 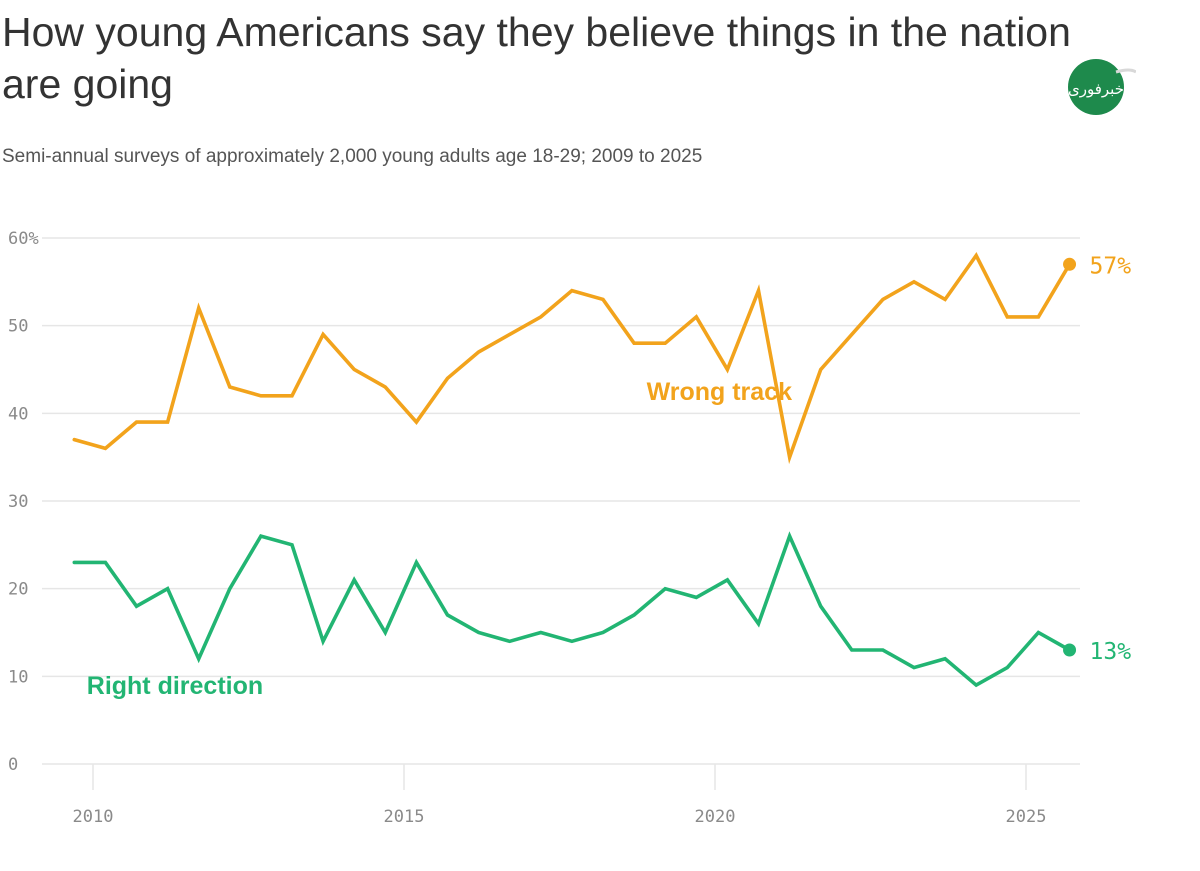 What do you see at coordinates (1070, 264) in the screenshot?
I see `wrong-track-end-marker` at bounding box center [1070, 264].